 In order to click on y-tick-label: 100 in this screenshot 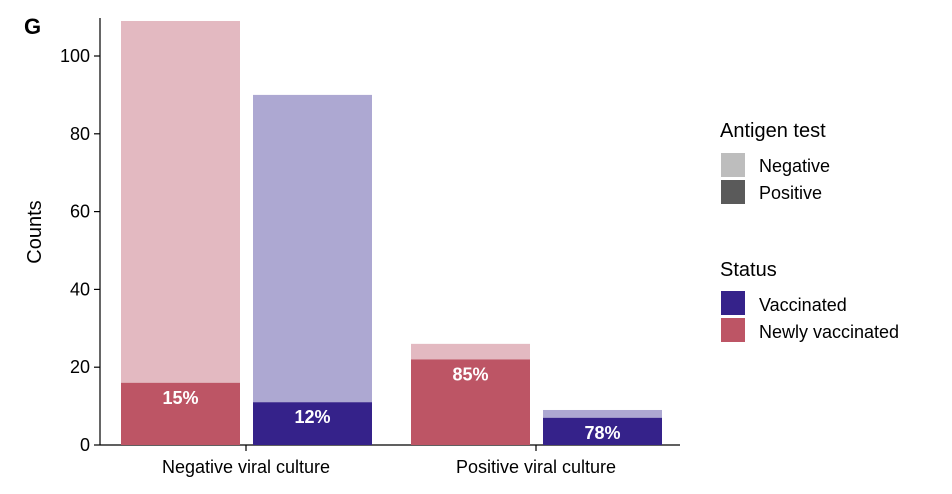, I will do `click(75, 56)`.